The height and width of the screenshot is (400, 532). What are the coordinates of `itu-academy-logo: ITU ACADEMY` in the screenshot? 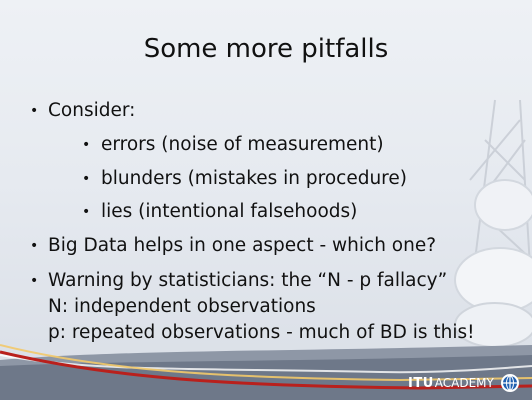 It's located at (464, 383).